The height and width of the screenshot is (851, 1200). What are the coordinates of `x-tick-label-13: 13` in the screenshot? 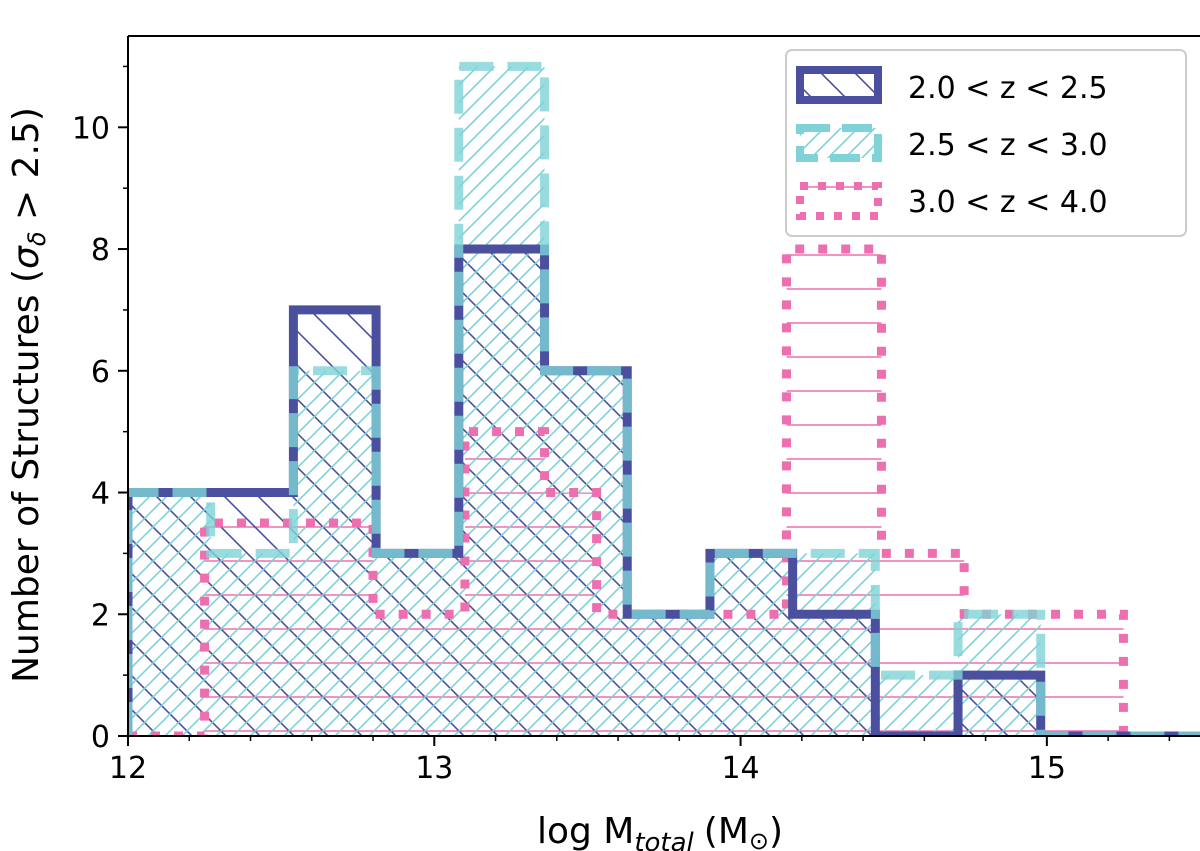 It's located at (434, 768).